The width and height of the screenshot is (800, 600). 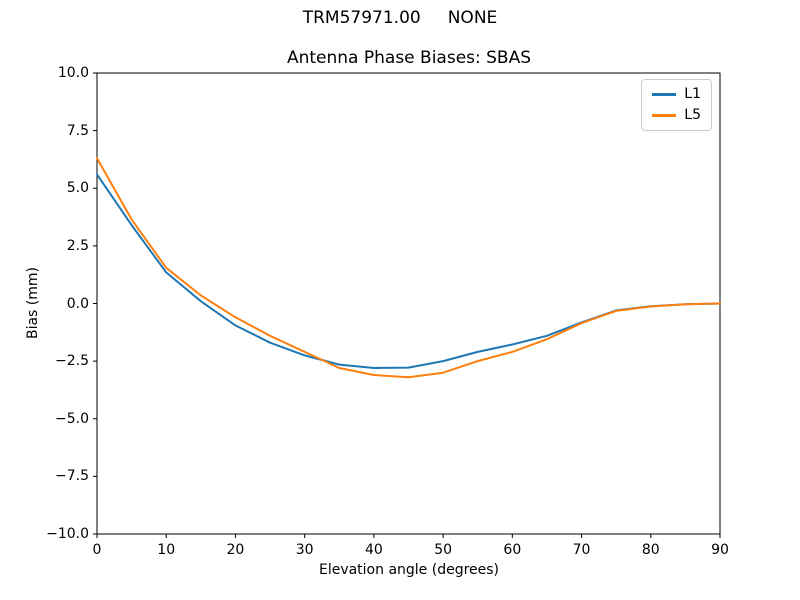 What do you see at coordinates (72, 418) in the screenshot?
I see `y-tick-label: −5.0` at bounding box center [72, 418].